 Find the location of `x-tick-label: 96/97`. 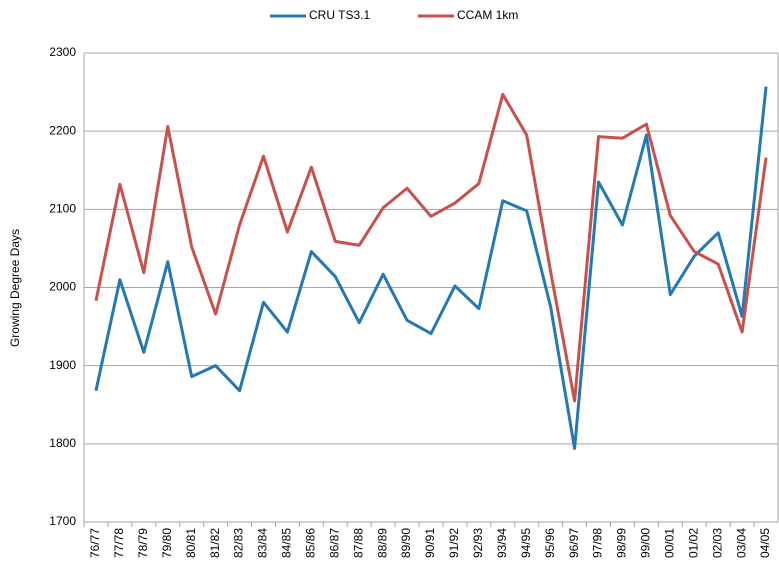

x-tick-label: 96/97 is located at coordinates (574, 543).